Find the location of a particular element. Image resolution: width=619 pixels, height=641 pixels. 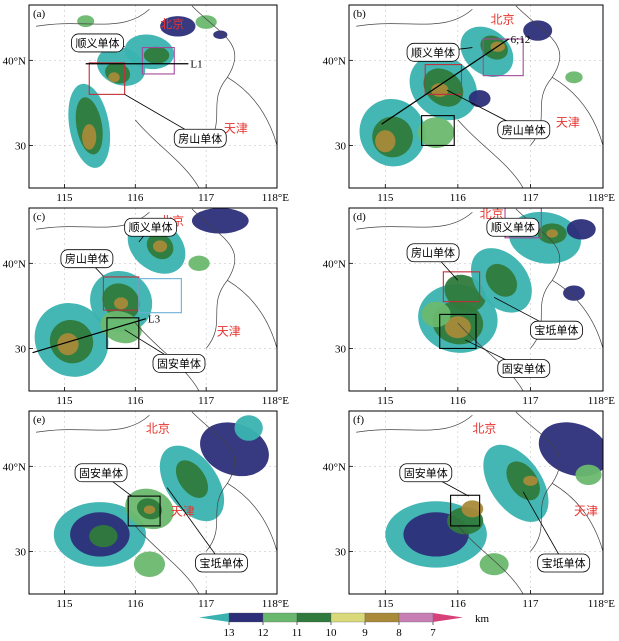

cross-section-label: L1 is located at coordinates (196, 65).